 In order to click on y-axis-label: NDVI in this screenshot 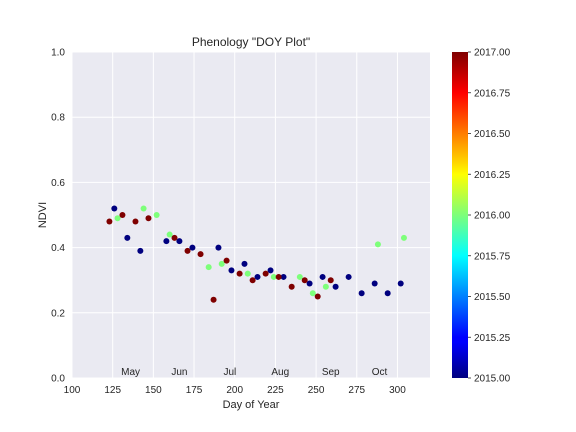, I will do `click(43, 215)`.